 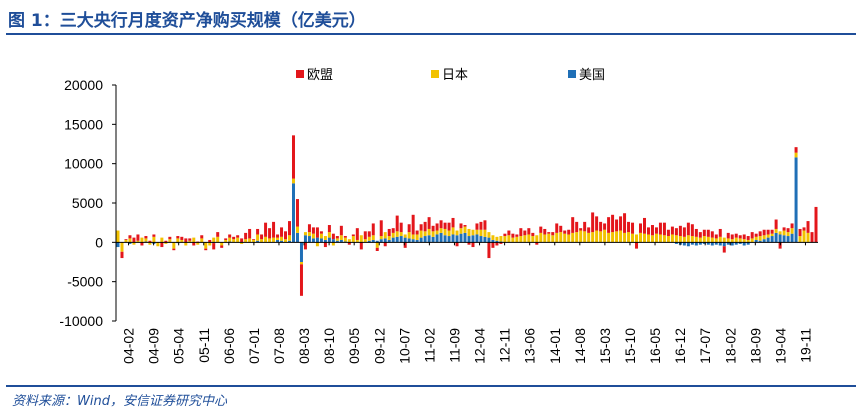 What do you see at coordinates (431, 386) in the screenshot?
I see `source-rule` at bounding box center [431, 386].